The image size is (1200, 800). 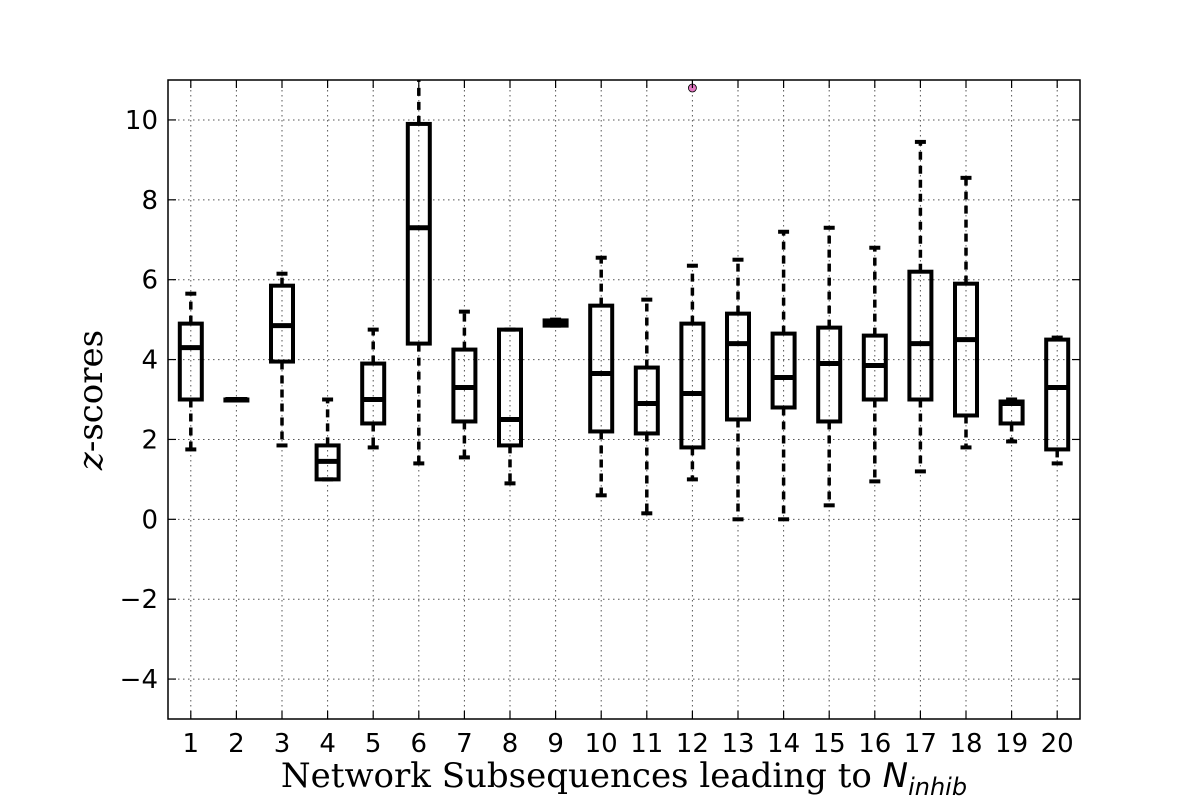 I want to click on x-tick-label: 16, so click(x=874, y=744).